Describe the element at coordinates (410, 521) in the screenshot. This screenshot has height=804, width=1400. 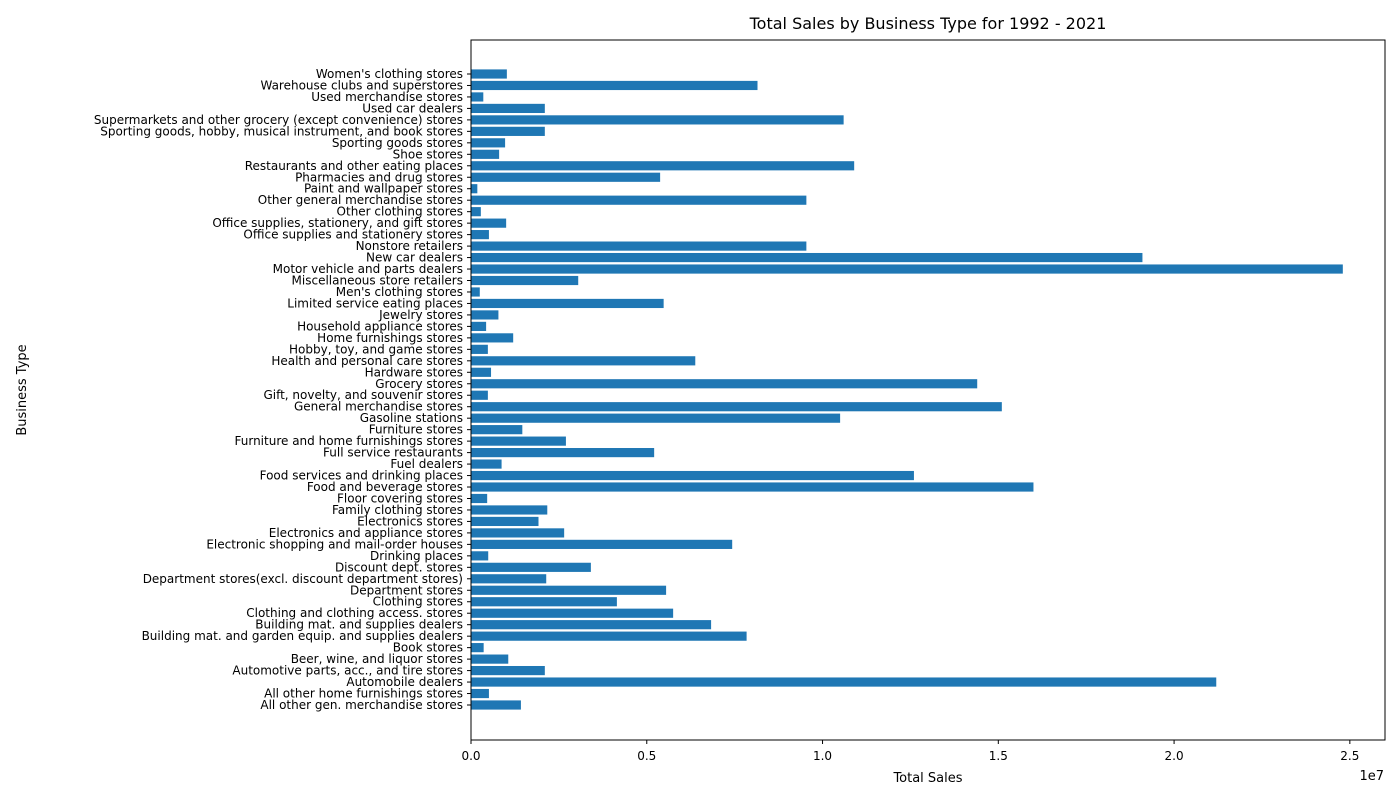
I see `y-tick-label: Electronics stores` at that location.